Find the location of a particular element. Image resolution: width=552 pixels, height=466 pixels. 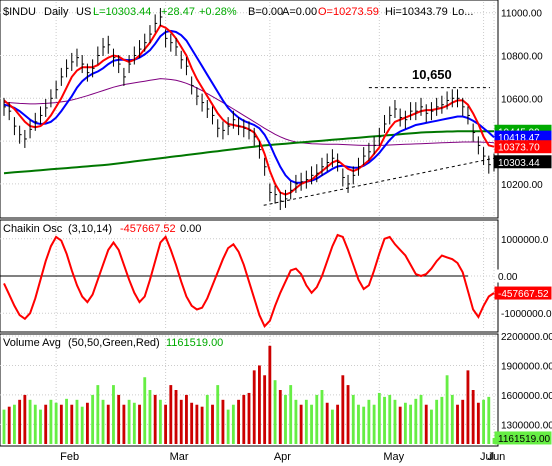

x-tick-label: Jun is located at coordinates (497, 457).